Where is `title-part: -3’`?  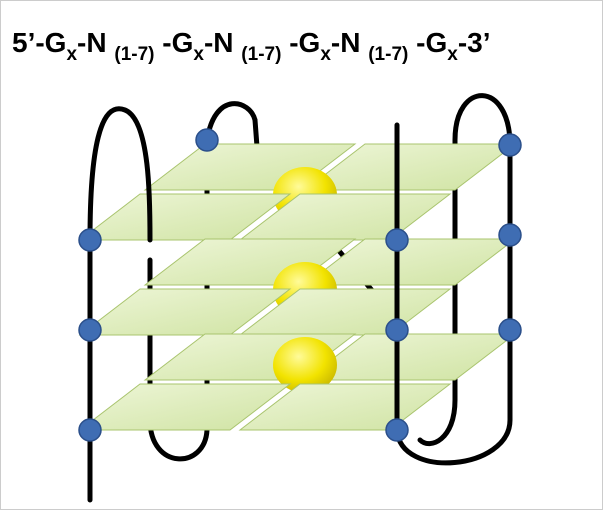 title-part: -3’ is located at coordinates (474, 42).